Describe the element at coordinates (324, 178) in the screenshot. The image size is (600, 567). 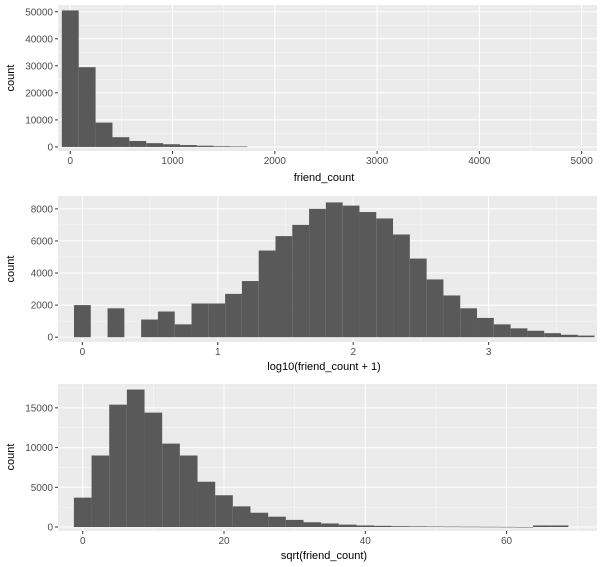
I see `x-axis-title-1: friend_count` at that location.